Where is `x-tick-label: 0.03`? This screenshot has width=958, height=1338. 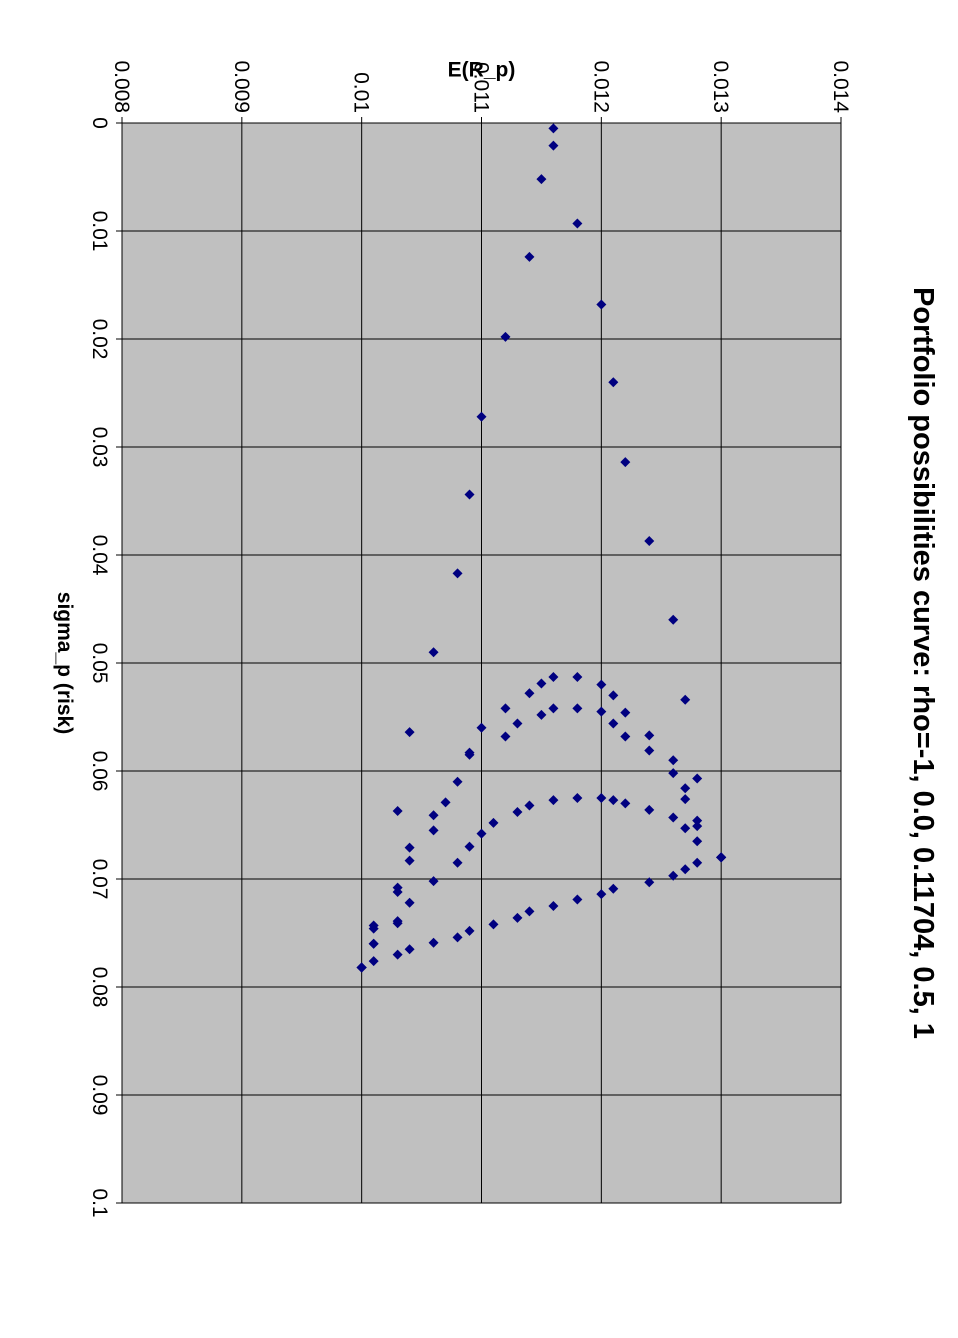 x-tick-label: 0.03 is located at coordinates (99, 447).